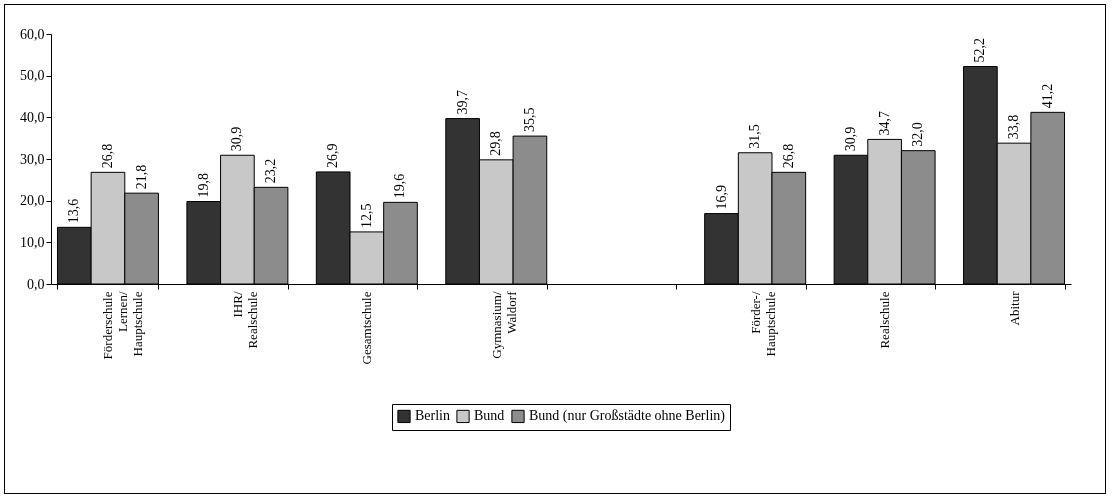  What do you see at coordinates (918, 134) in the screenshot?
I see `data-label: 32,0` at bounding box center [918, 134].